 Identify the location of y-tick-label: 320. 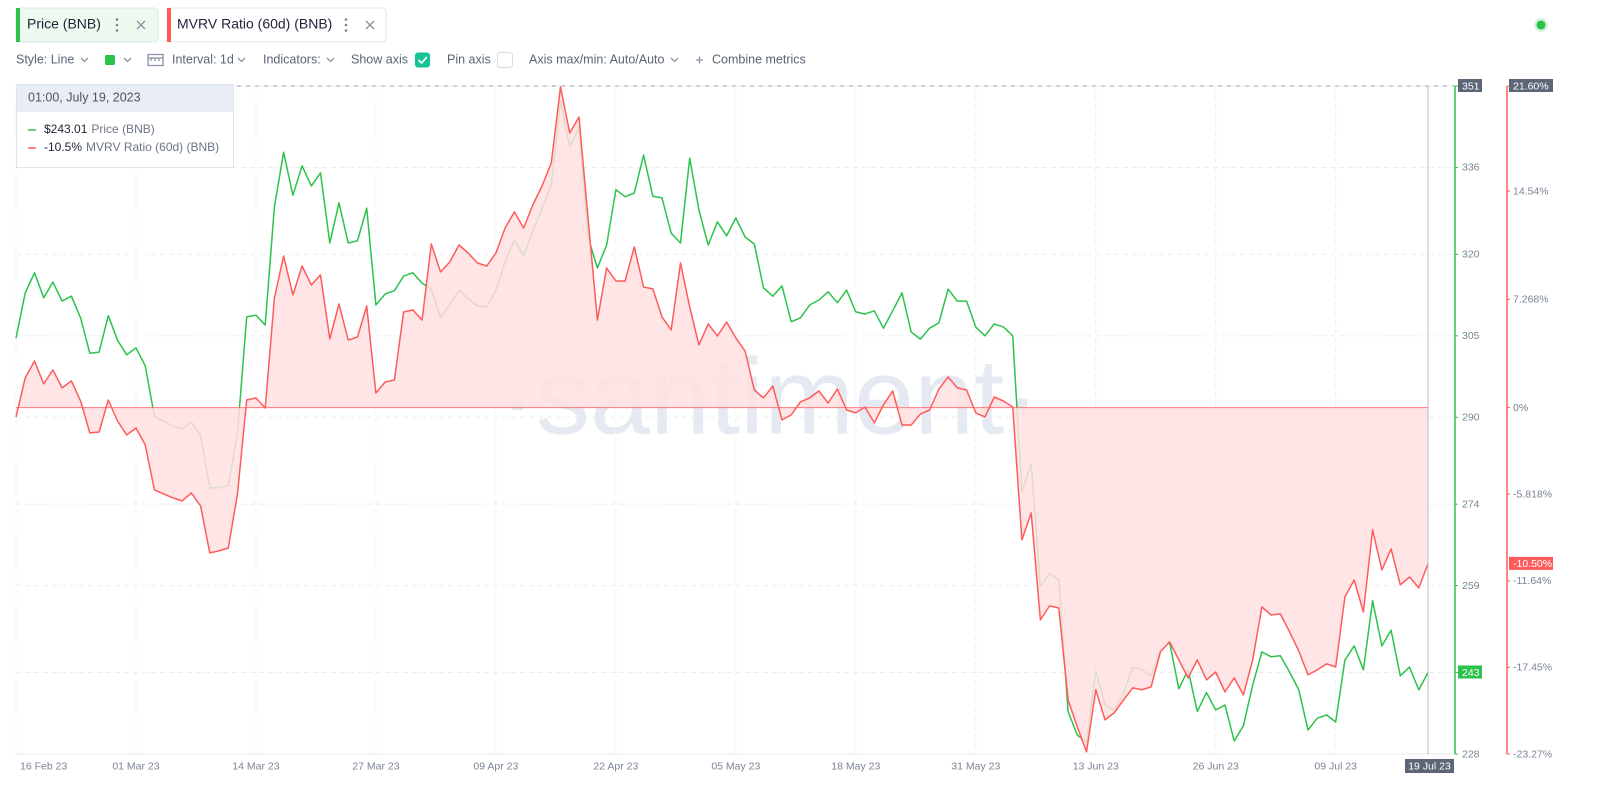
(1471, 255).